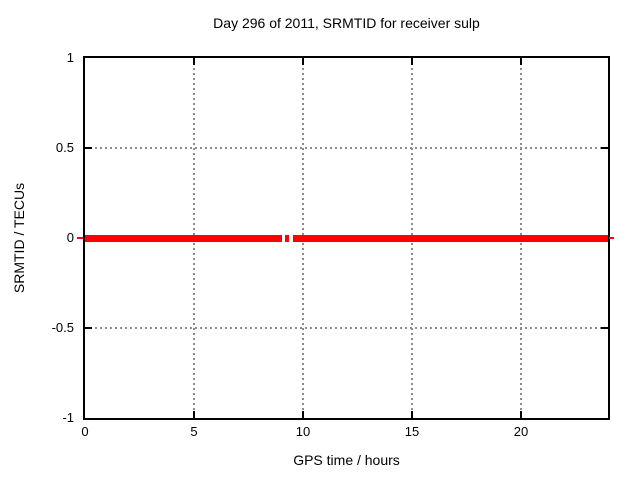  What do you see at coordinates (346, 328) in the screenshot?
I see `gridline-y--0.5` at bounding box center [346, 328].